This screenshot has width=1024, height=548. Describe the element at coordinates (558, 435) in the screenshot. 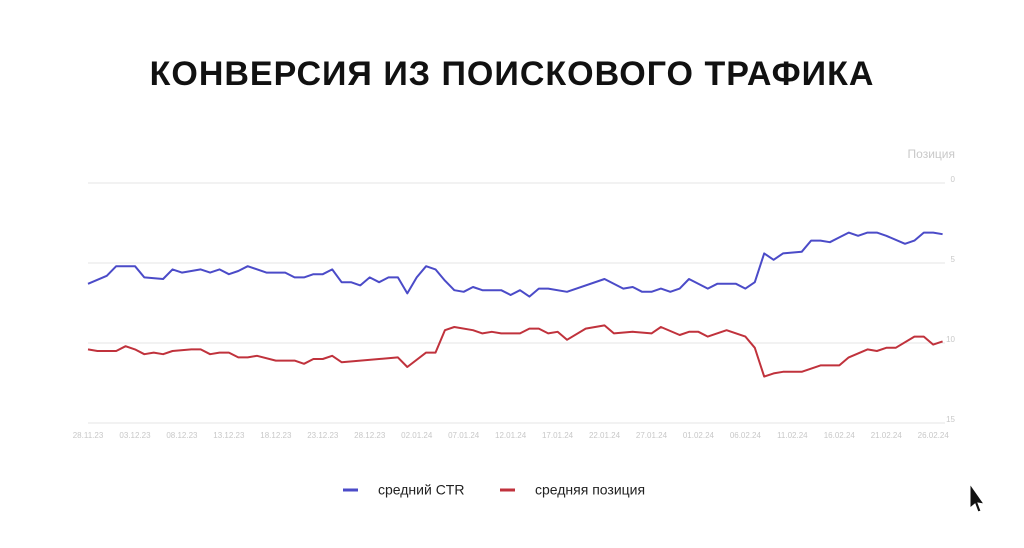

I see `x-tick-label: 17.01.24` at that location.